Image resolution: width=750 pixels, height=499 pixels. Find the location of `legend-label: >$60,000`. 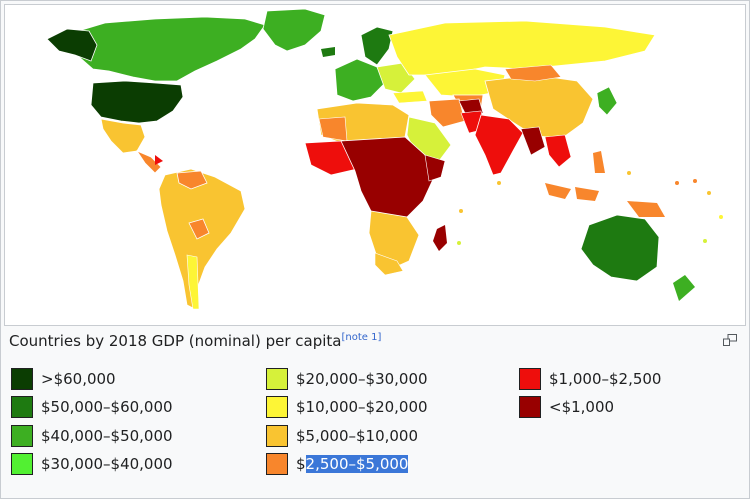

legend-label: >$60,000 is located at coordinates (78, 379).